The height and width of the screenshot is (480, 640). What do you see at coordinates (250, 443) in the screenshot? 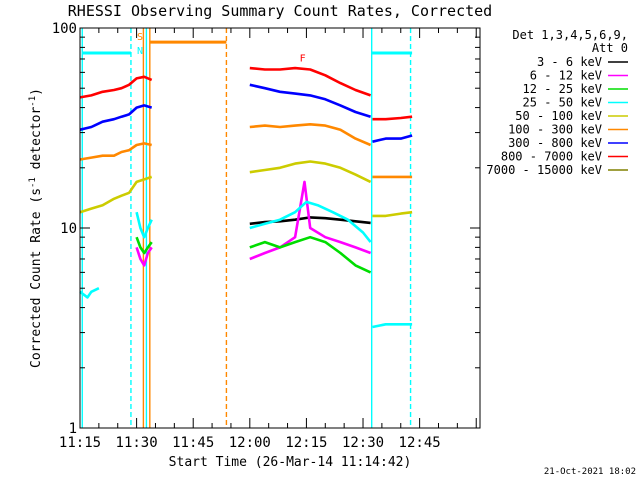
I see `x-tick-label: 12:00` at bounding box center [250, 443].